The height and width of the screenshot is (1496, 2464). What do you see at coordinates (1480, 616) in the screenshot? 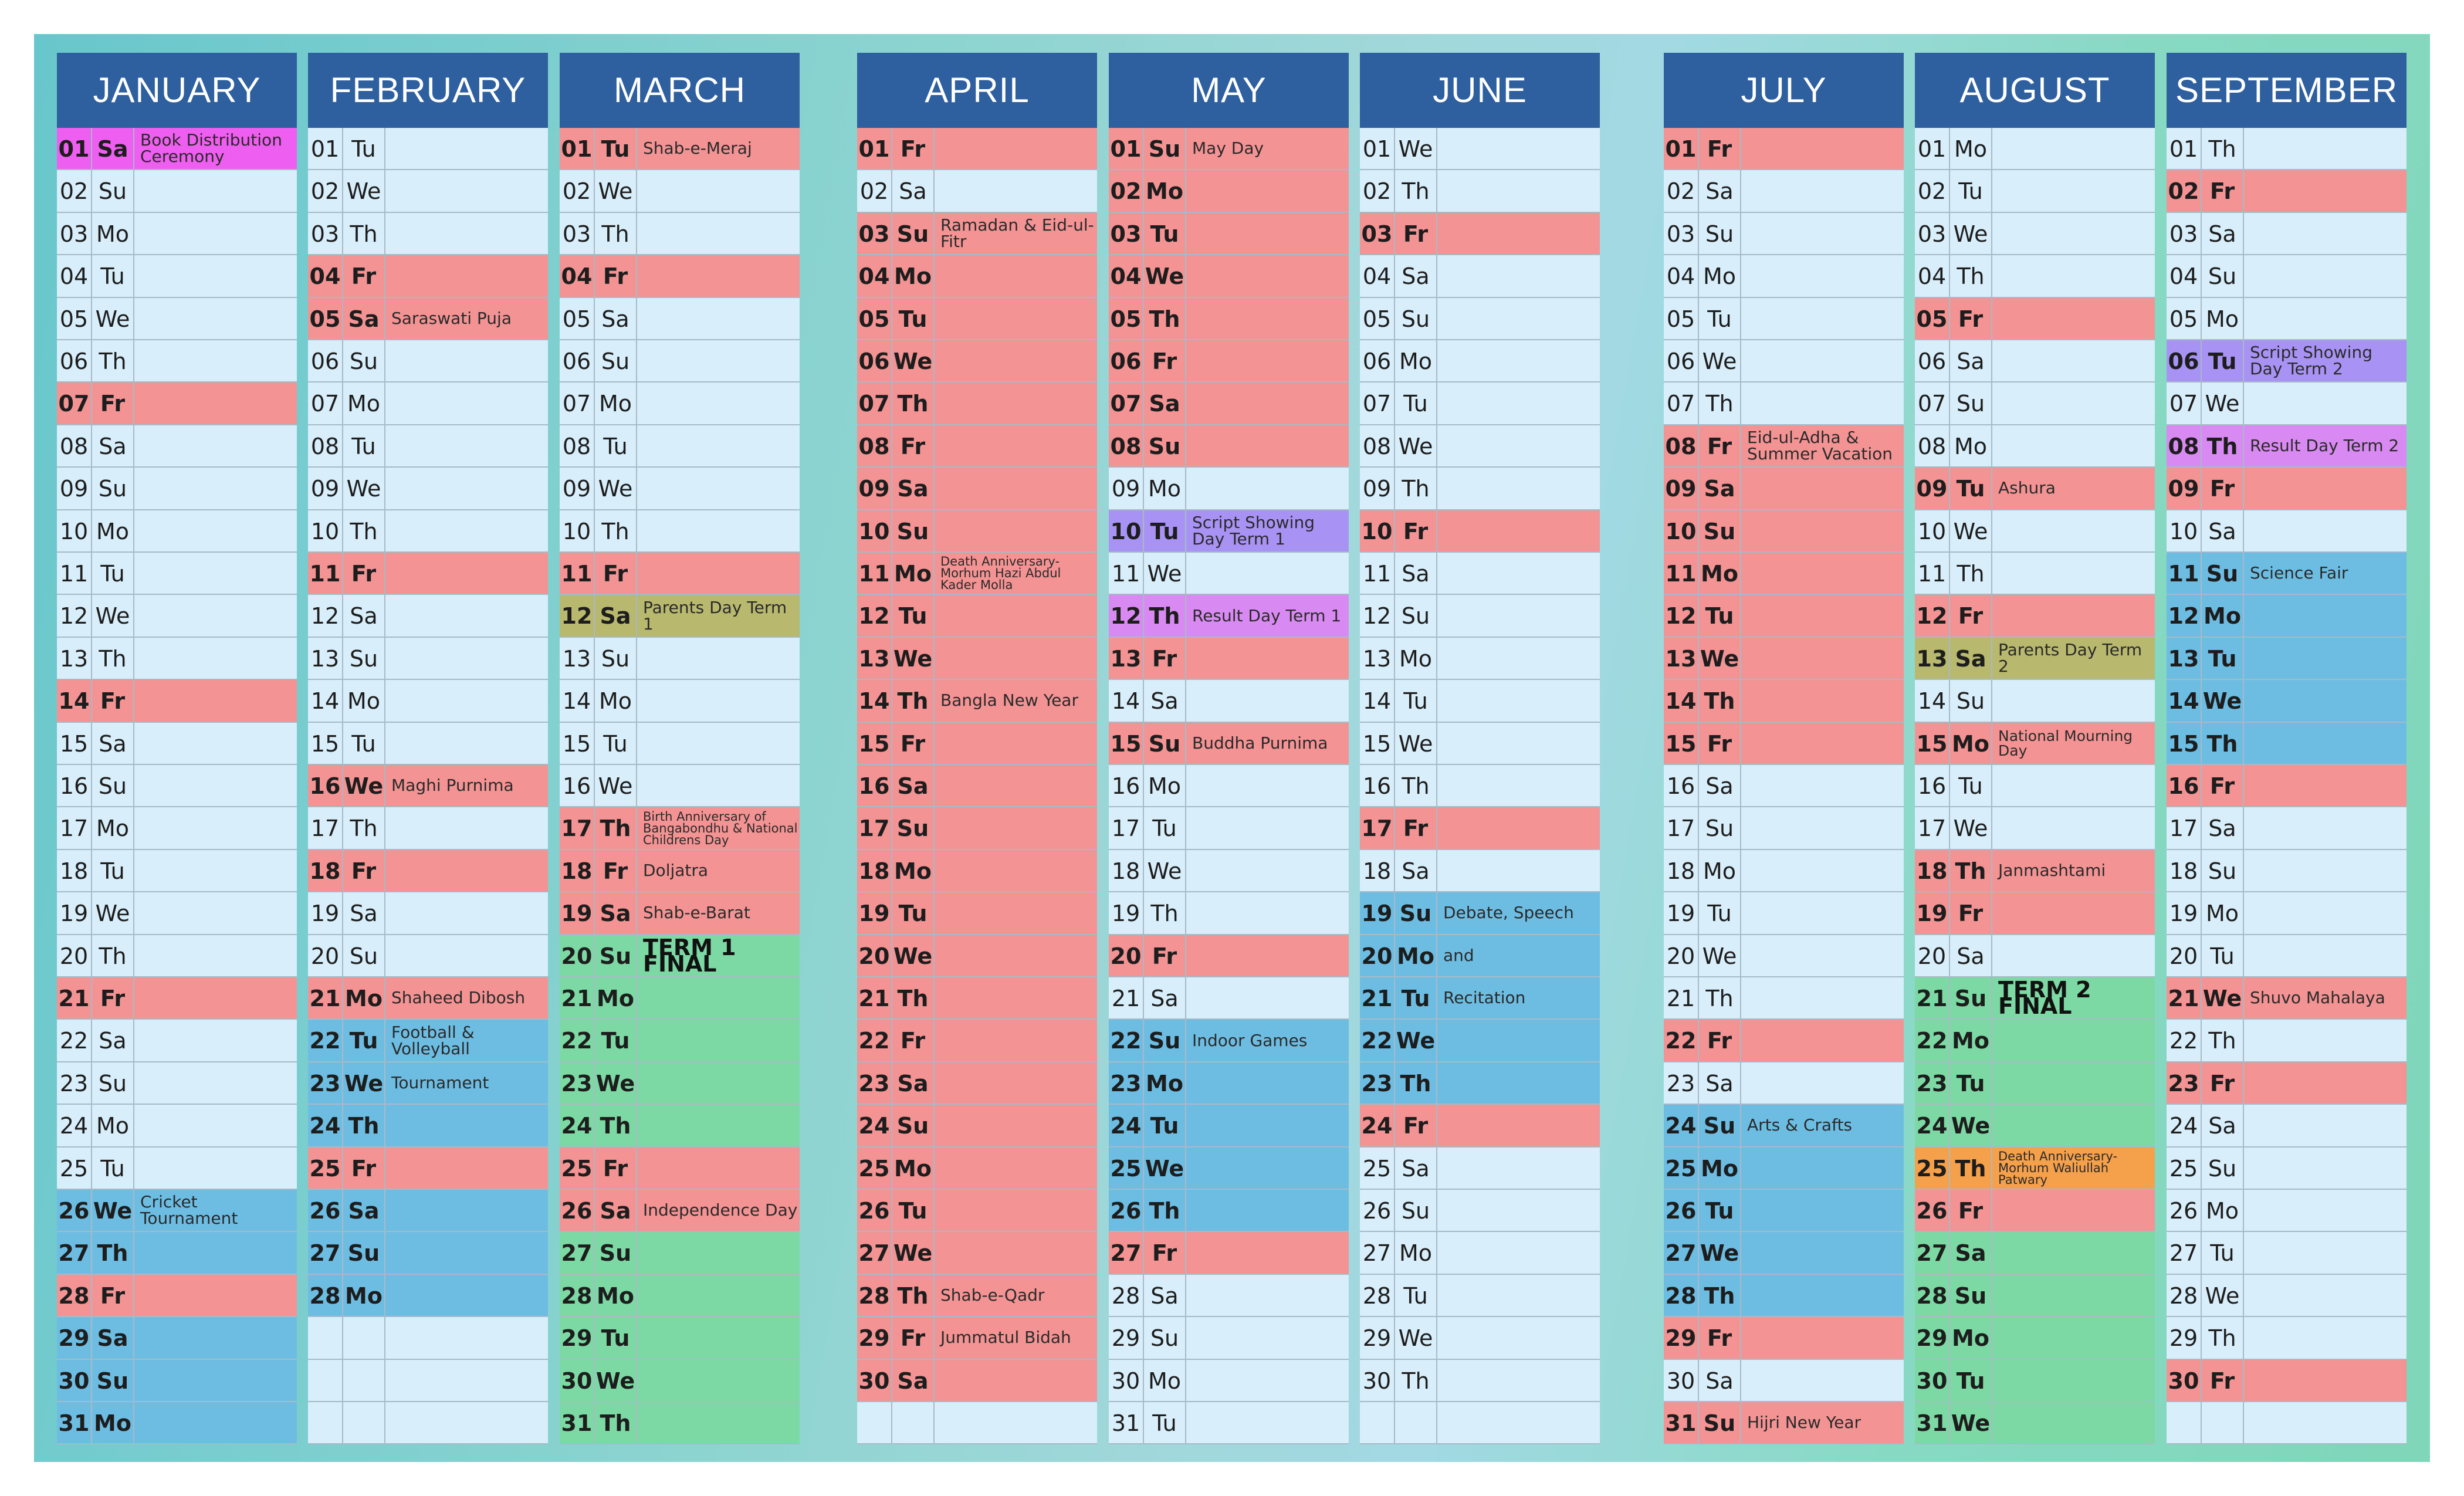
I see `day-row: 12 Su` at bounding box center [1480, 616].